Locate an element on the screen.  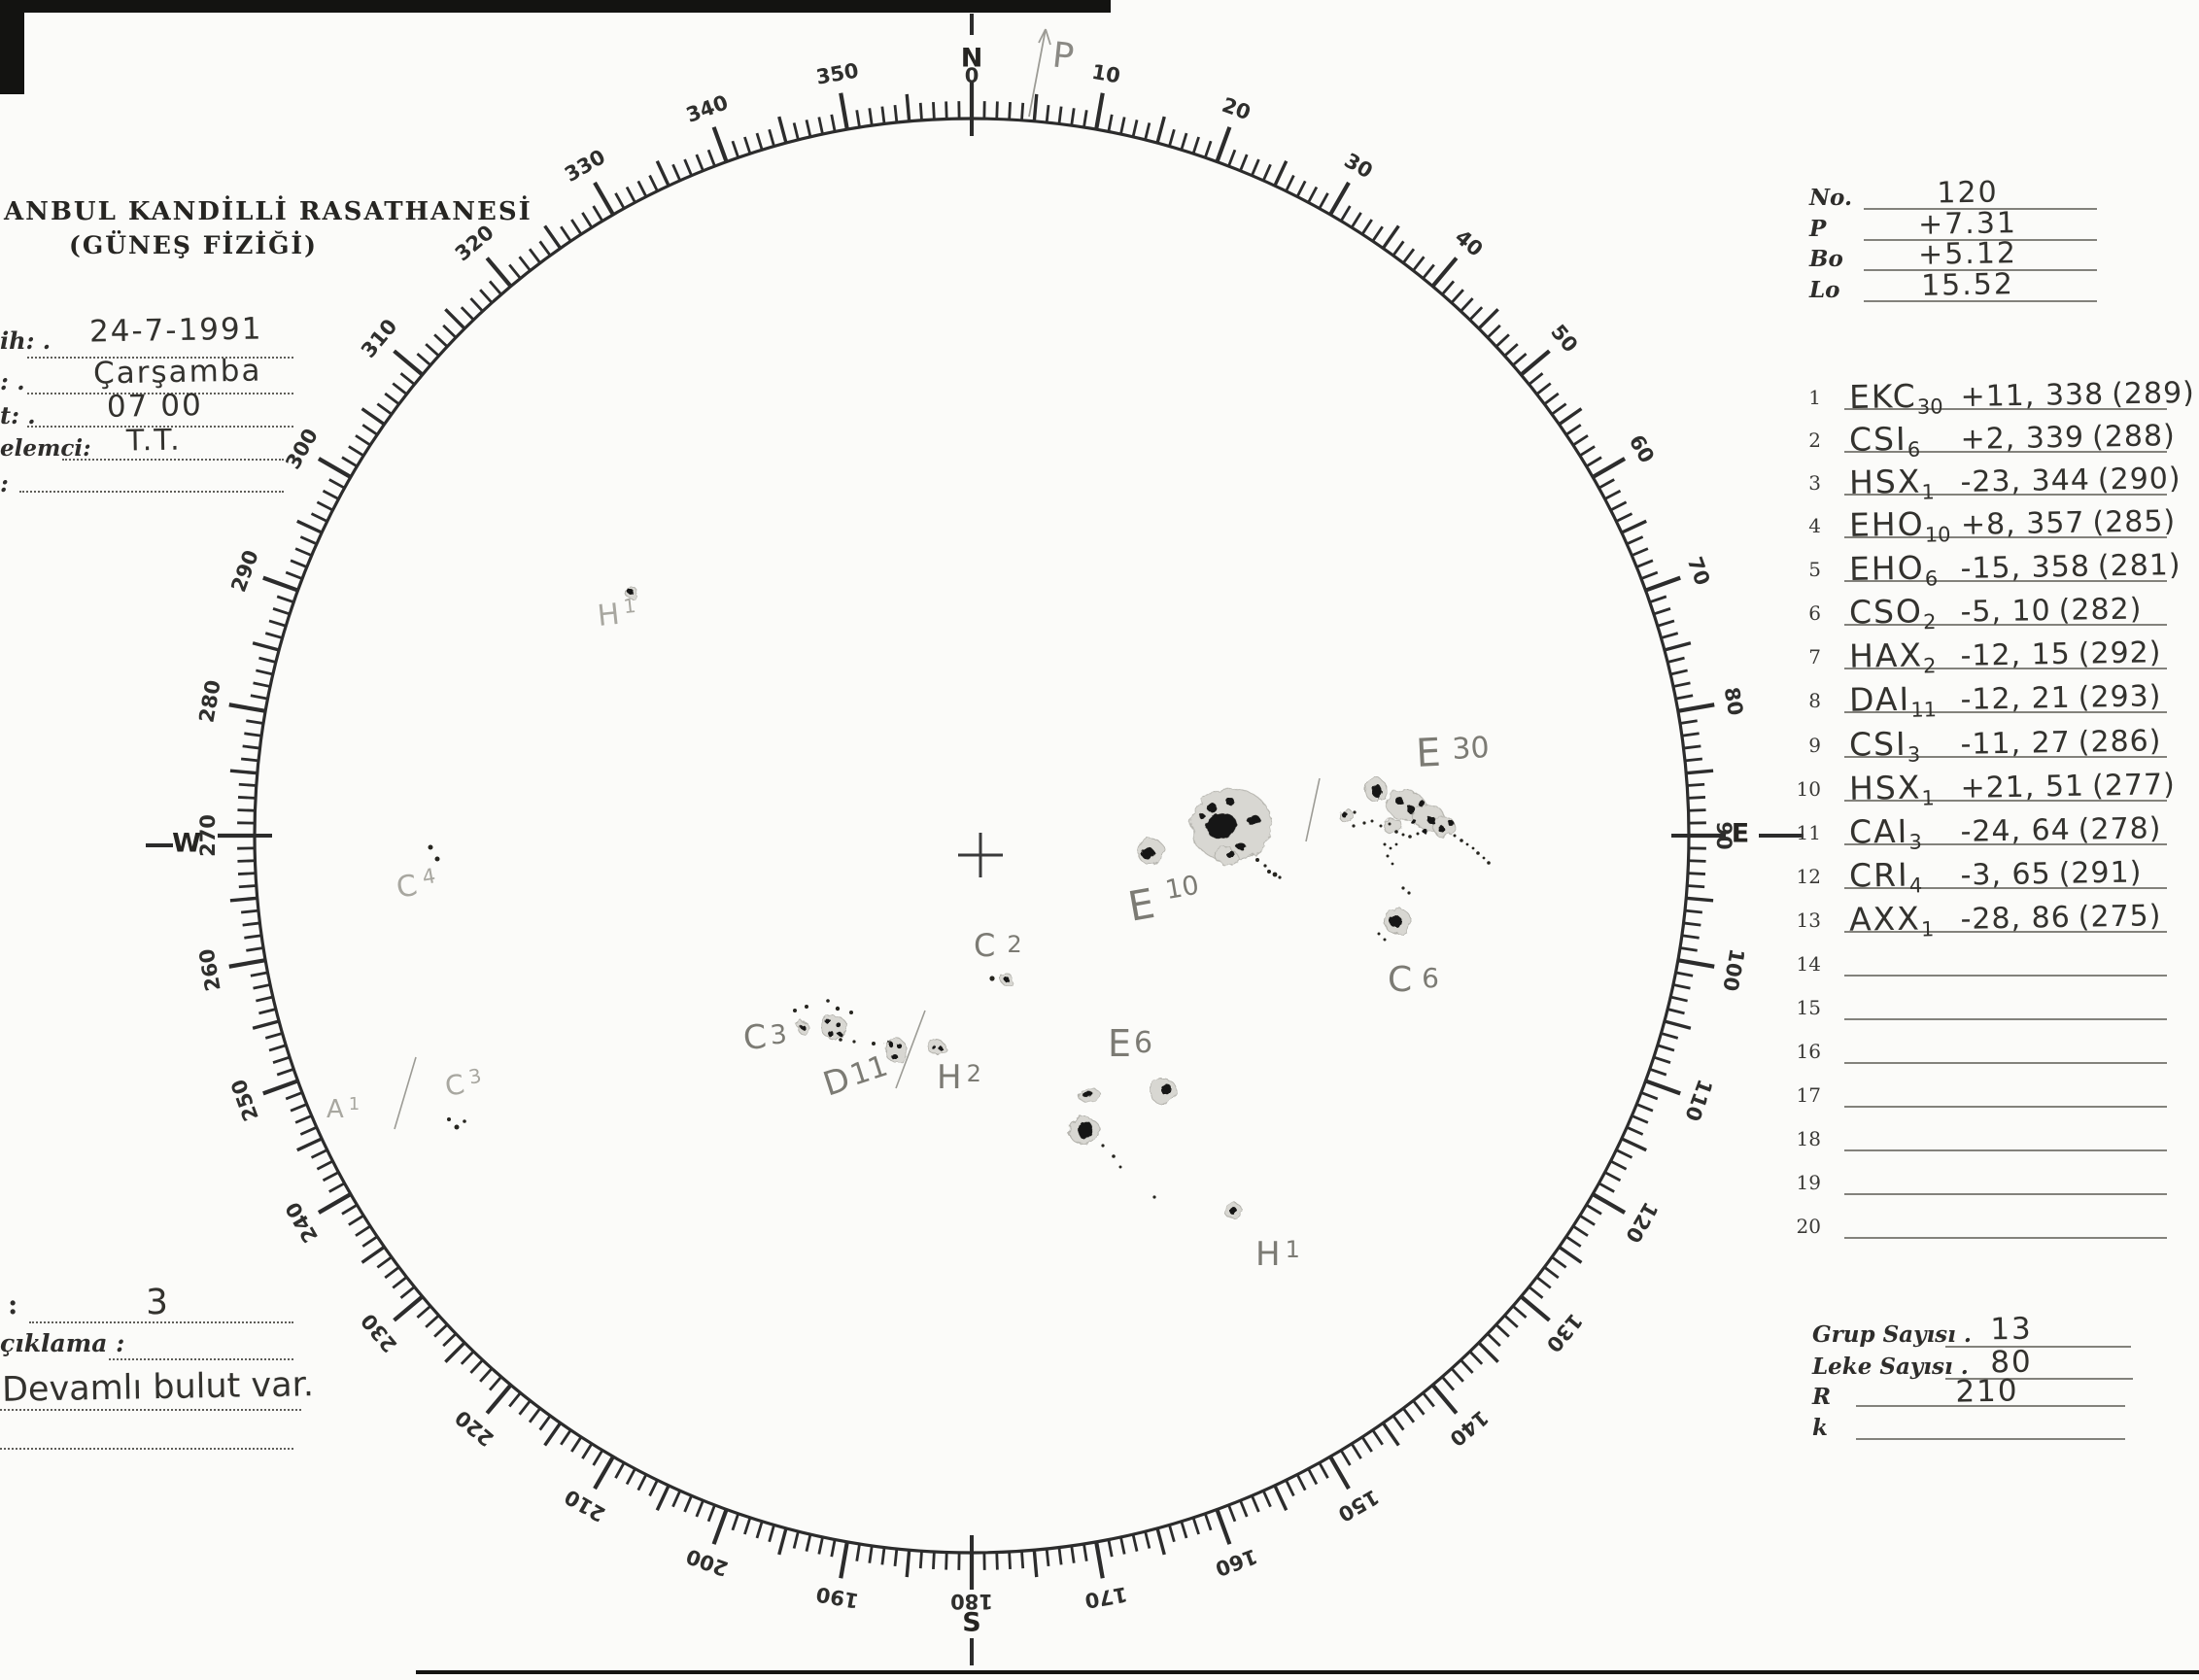
eph-value-3: 15.52 is located at coordinates (1967, 285).